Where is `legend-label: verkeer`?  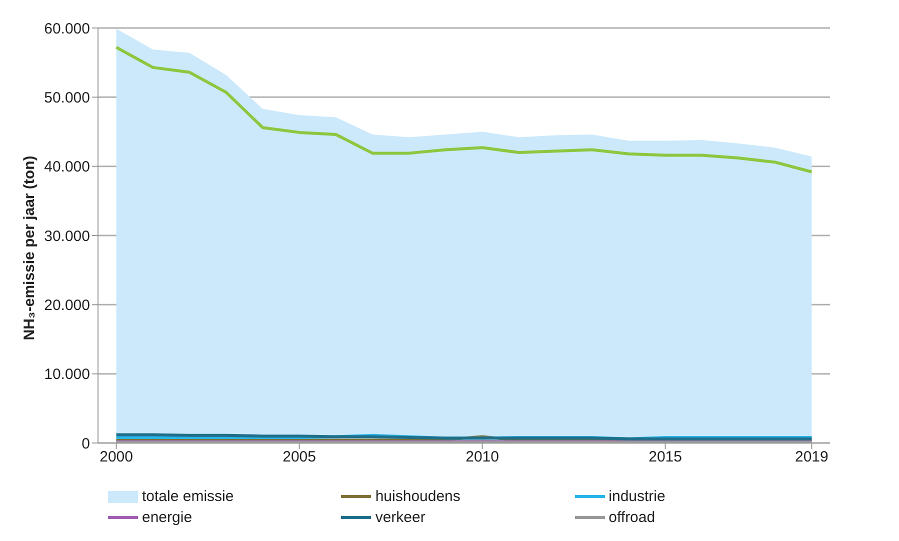 legend-label: verkeer is located at coordinates (400, 517).